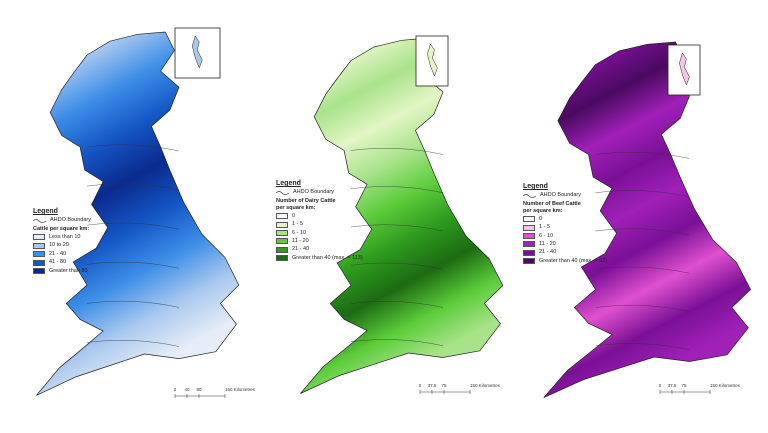 This screenshot has height=433, width=768. I want to click on legend-heading: Number of Dairy Cattle per square km:, so click(306, 204).